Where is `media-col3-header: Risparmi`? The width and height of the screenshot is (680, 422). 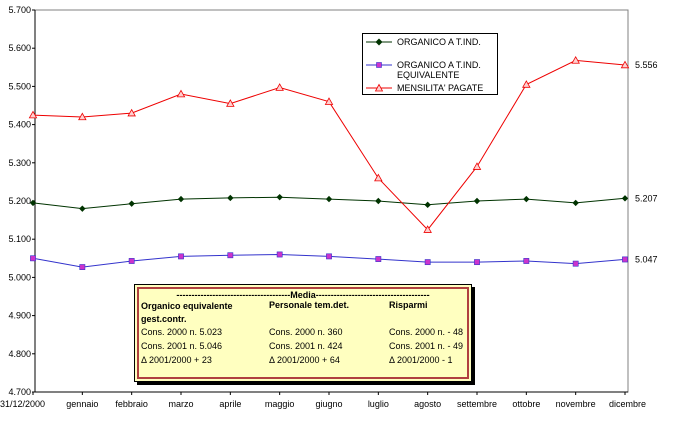
media-col3-header: Risparmi is located at coordinates (408, 305).